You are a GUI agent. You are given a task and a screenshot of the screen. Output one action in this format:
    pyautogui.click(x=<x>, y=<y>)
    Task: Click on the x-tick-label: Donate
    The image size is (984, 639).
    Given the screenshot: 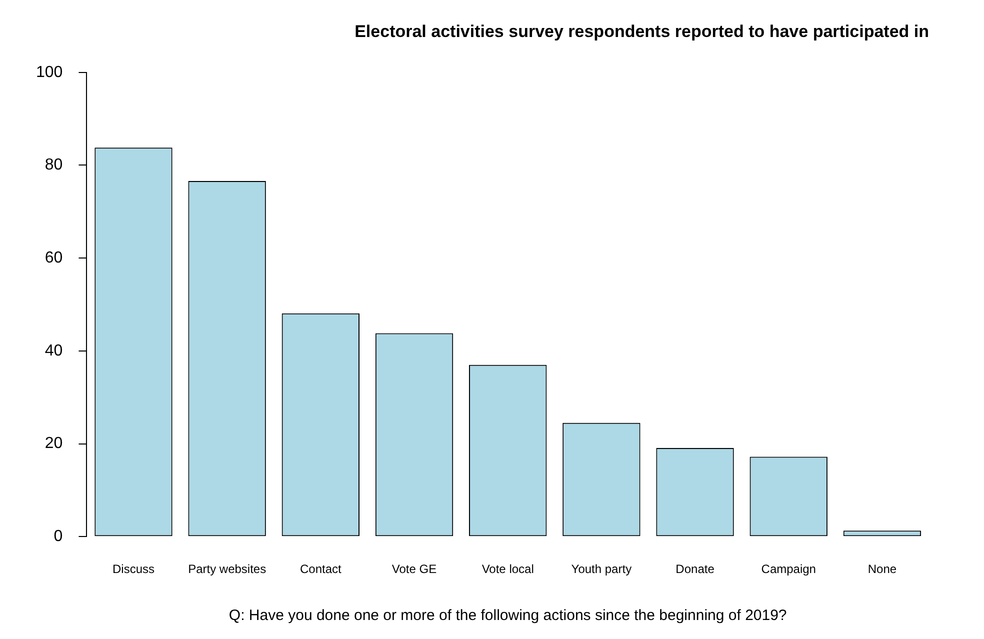 What is the action you would take?
    pyautogui.click(x=695, y=569)
    